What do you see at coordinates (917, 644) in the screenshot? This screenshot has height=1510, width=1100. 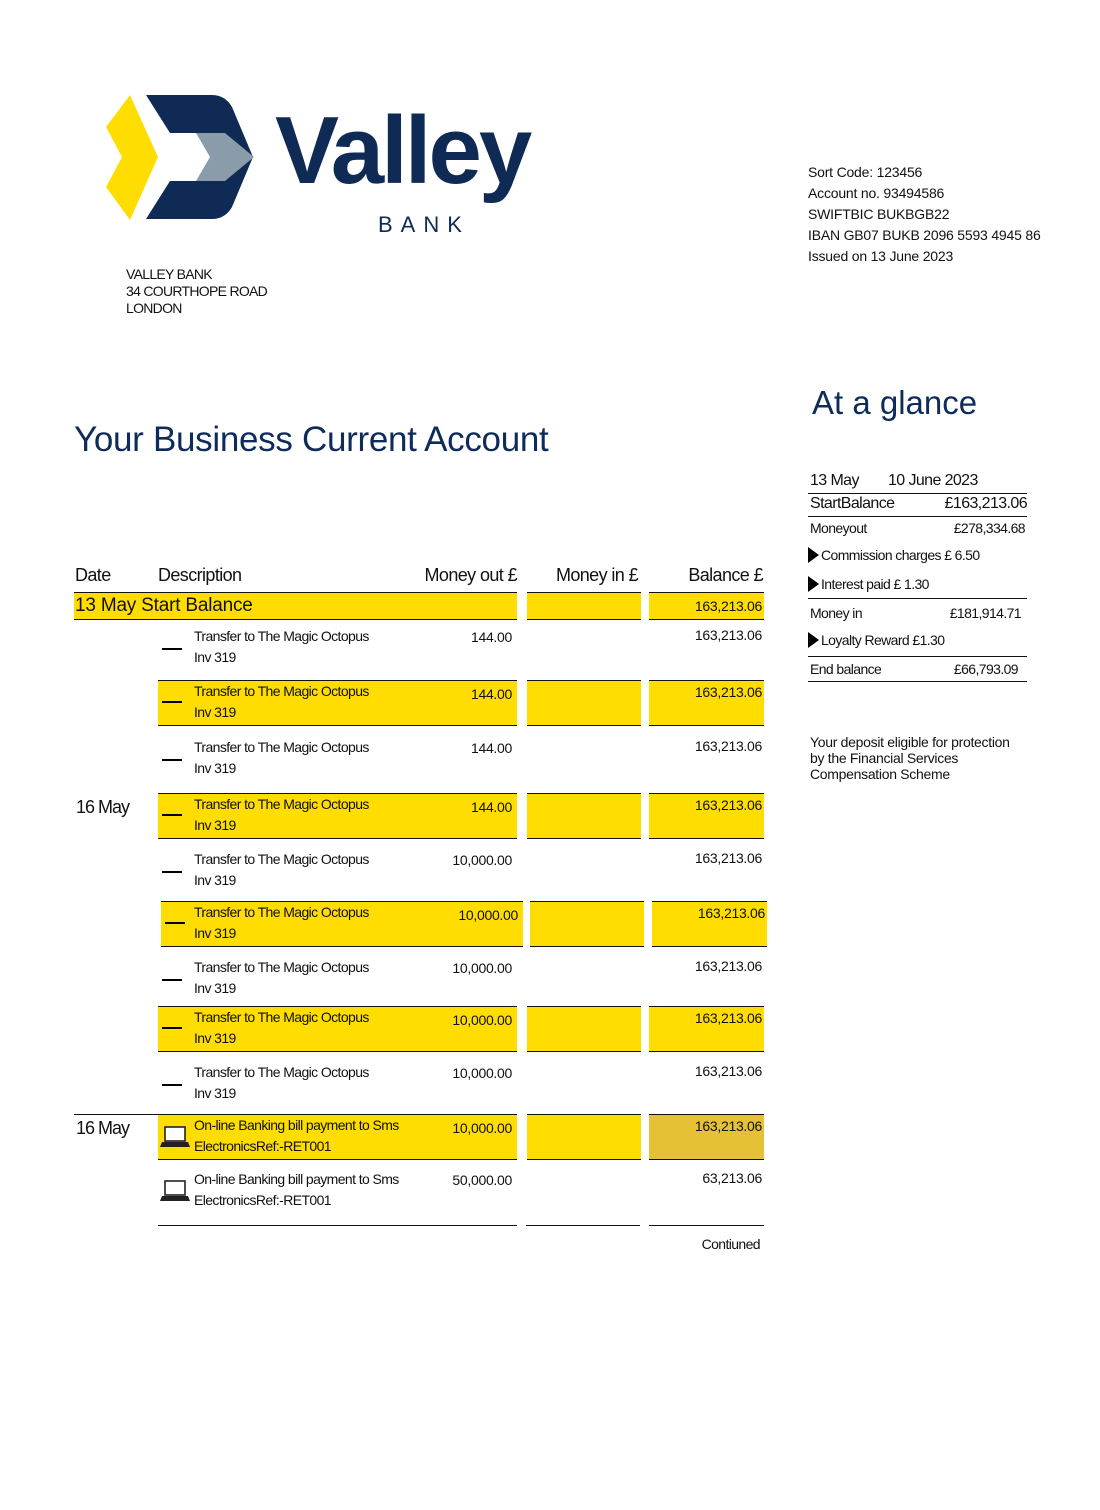 I see `glance-loyalty: Loyalty Reward £1.30` at bounding box center [917, 644].